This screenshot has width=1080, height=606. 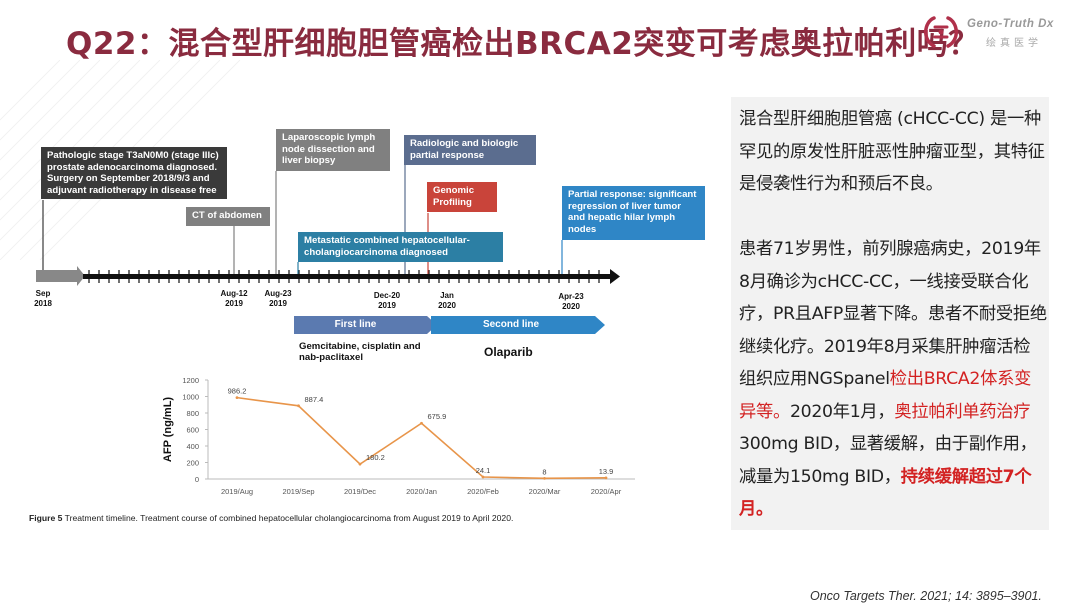 What do you see at coordinates (508, 352) in the screenshot?
I see `second-line-drug: Olaparib` at bounding box center [508, 352].